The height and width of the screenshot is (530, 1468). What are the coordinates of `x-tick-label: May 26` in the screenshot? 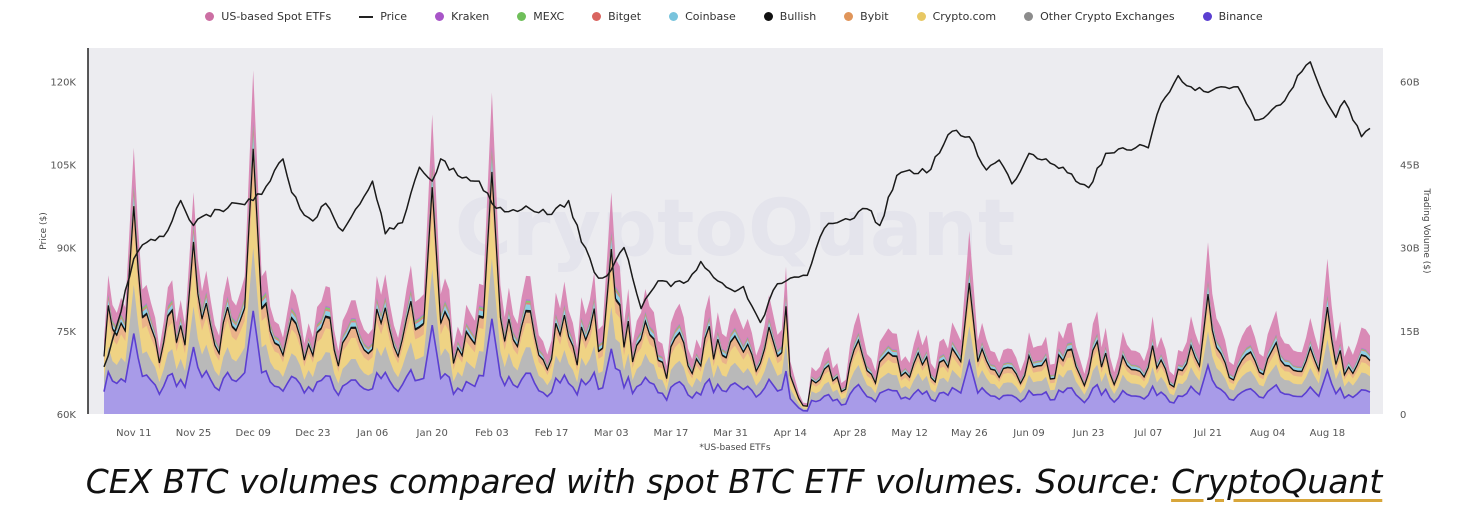 It's located at (969, 433).